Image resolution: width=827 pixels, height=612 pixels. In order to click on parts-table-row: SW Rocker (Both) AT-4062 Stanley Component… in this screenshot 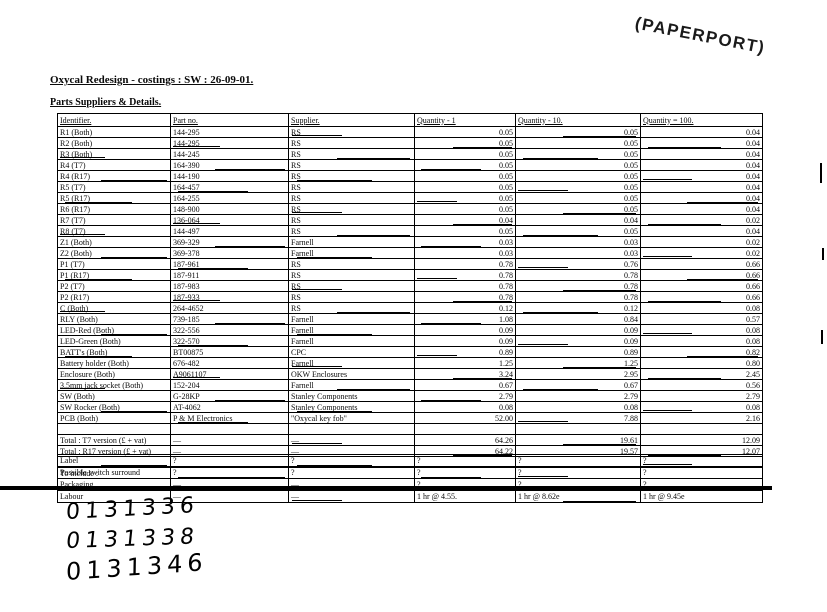, I will do `click(410, 407)`.